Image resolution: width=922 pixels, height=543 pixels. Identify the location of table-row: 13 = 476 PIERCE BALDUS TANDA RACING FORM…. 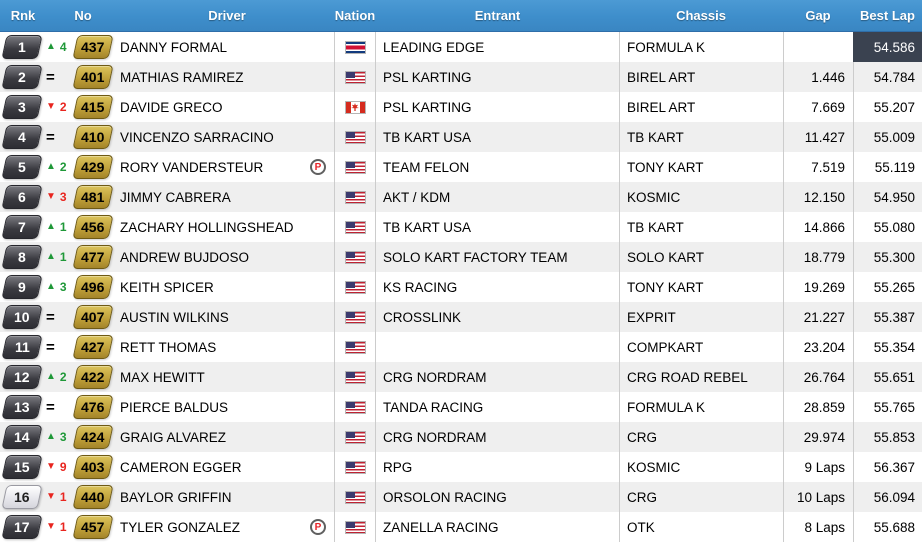
(461, 407).